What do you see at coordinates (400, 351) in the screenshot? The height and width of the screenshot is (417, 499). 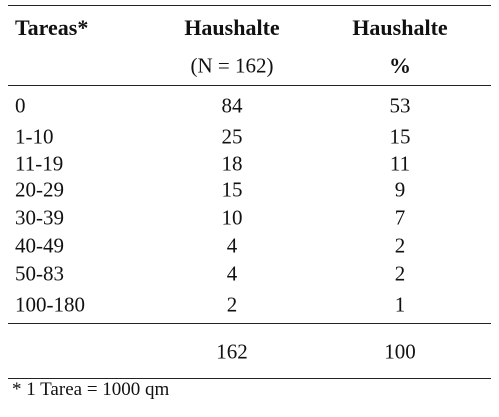 I see `total-cell: 100` at bounding box center [400, 351].